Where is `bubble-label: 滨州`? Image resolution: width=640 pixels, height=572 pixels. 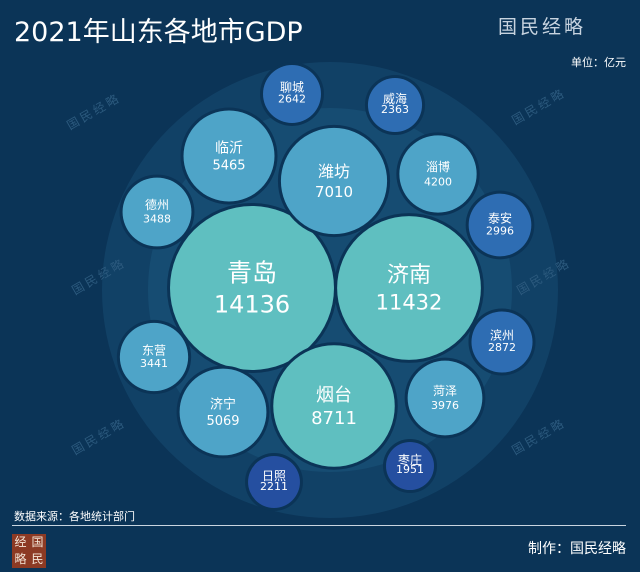 bubble-label: 滨州 is located at coordinates (502, 335).